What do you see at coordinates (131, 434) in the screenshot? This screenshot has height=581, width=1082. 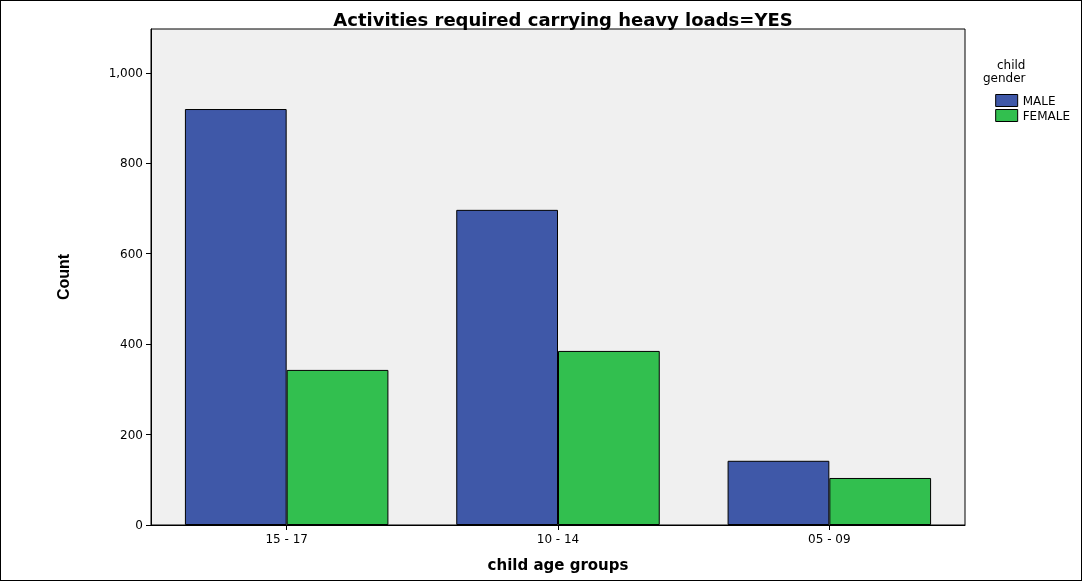 I see `y-tick-label: 200` at bounding box center [131, 434].